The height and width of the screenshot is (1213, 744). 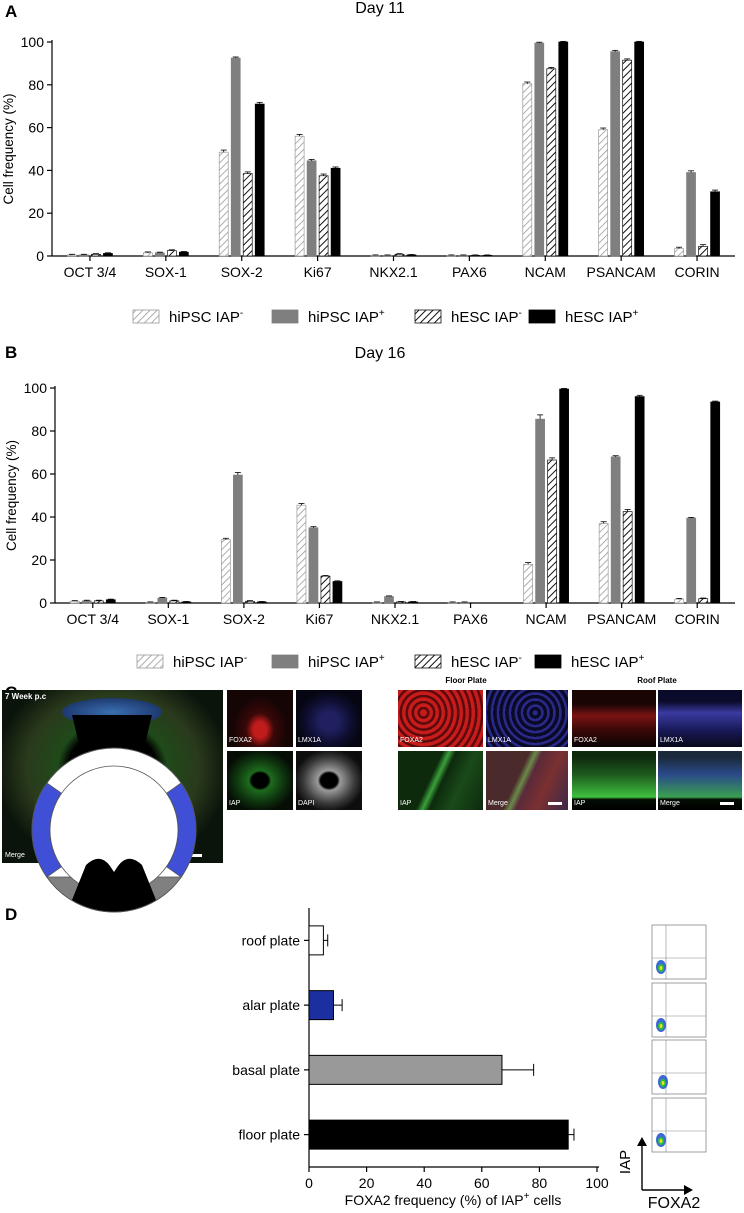 I want to click on tile-dapi-whole: DAPI, so click(x=329, y=780).